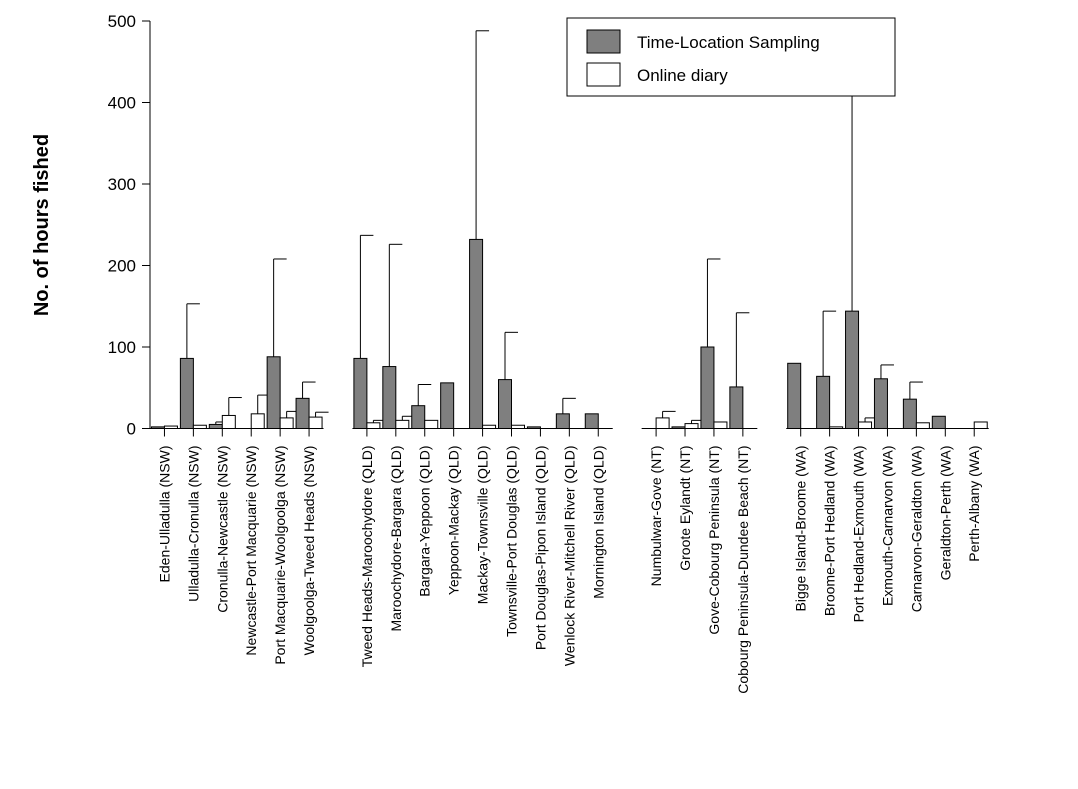 The width and height of the screenshot is (1078, 789). What do you see at coordinates (945, 513) in the screenshot?
I see `x-category-label: Geraldton-Perth (WA)` at bounding box center [945, 513].